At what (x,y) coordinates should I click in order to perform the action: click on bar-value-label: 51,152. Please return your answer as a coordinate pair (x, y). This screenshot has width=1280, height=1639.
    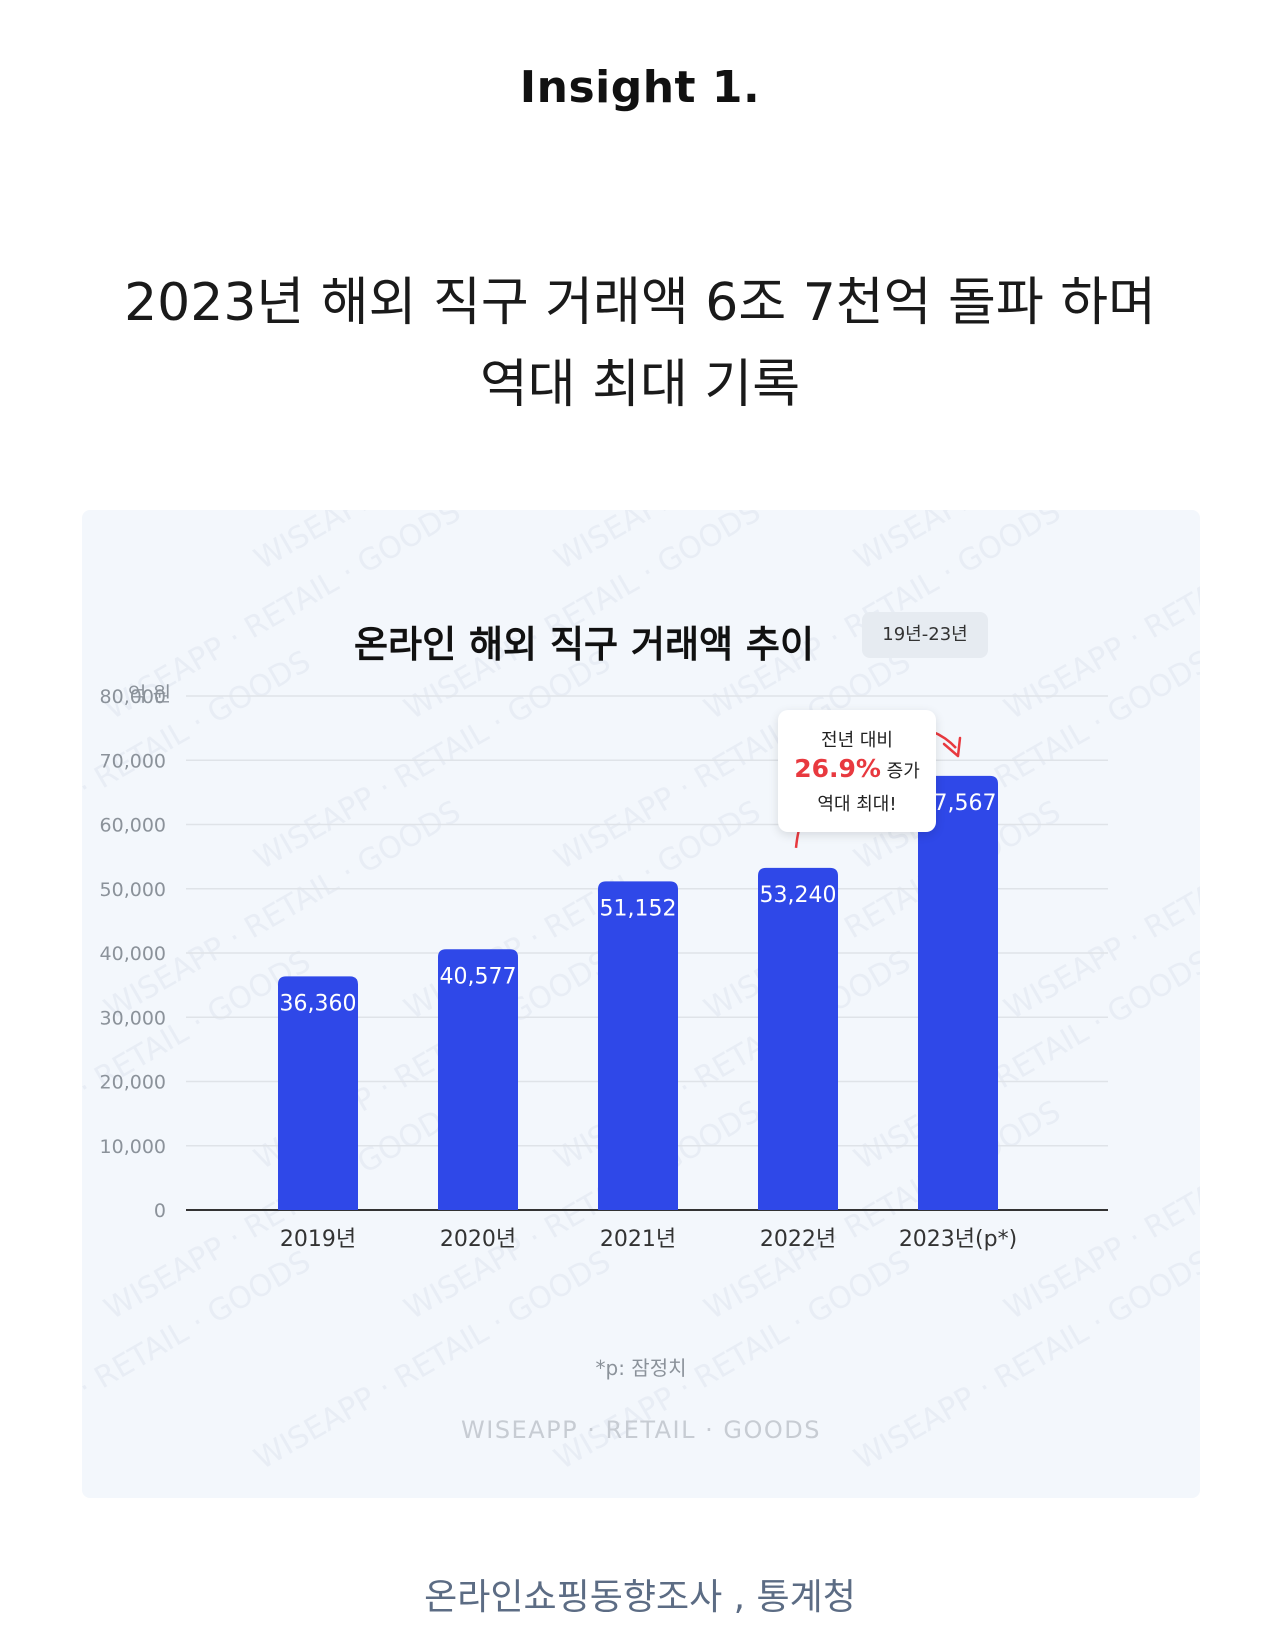
    Looking at the image, I should click on (638, 908).